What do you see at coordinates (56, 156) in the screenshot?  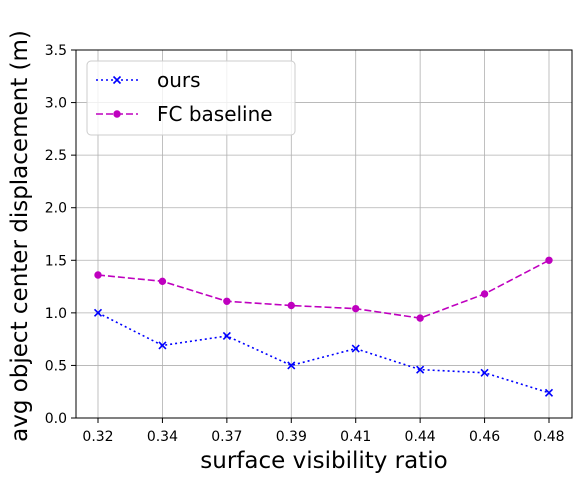 I see `y-tick-label: 2.5` at bounding box center [56, 156].